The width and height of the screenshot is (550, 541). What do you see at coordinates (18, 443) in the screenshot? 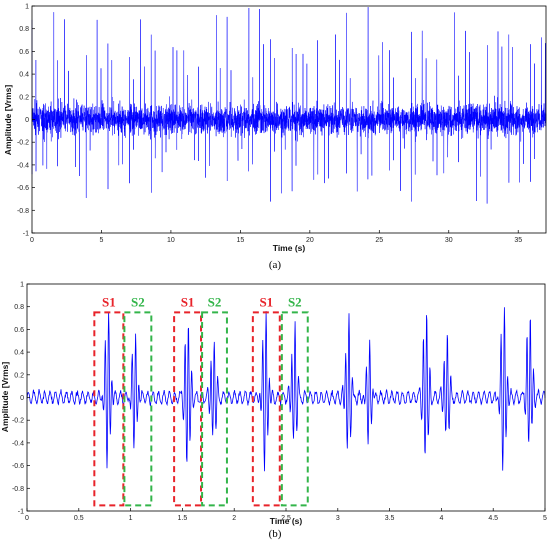
I see `b-ytick-label: -0.4` at bounding box center [18, 443].